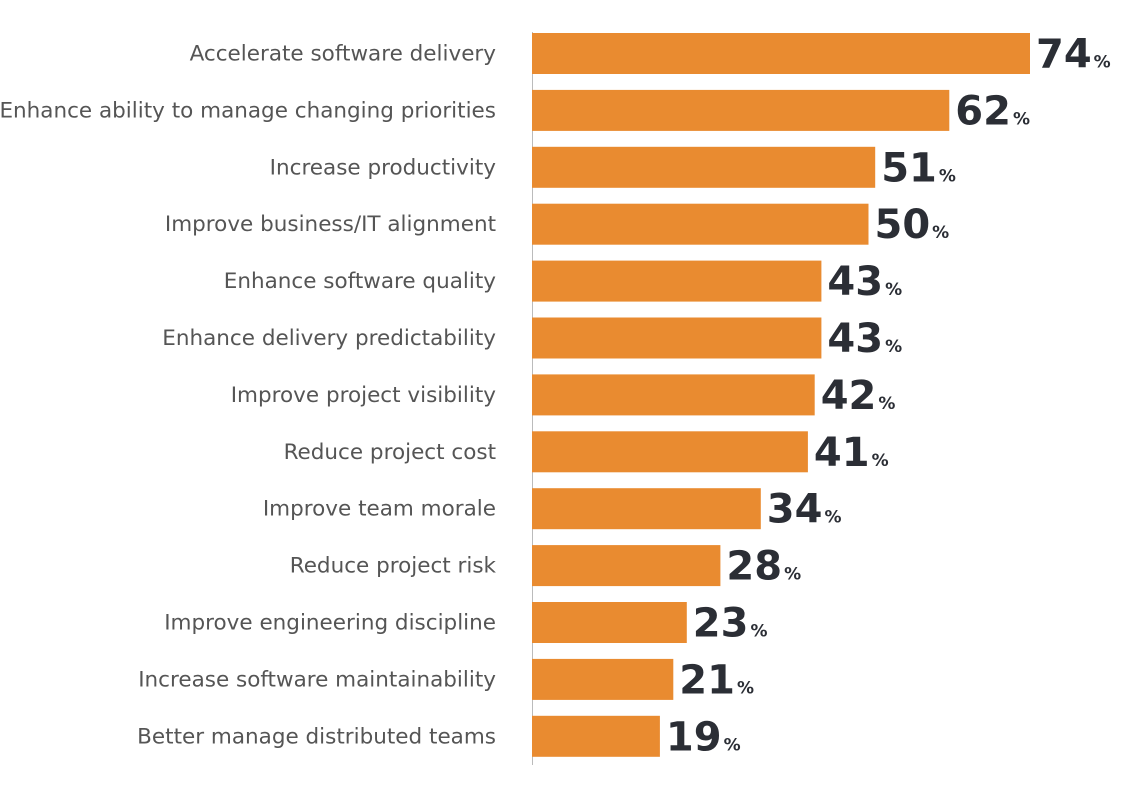  Describe the element at coordinates (849, 396) in the screenshot. I see `data-label-value: 42` at that location.